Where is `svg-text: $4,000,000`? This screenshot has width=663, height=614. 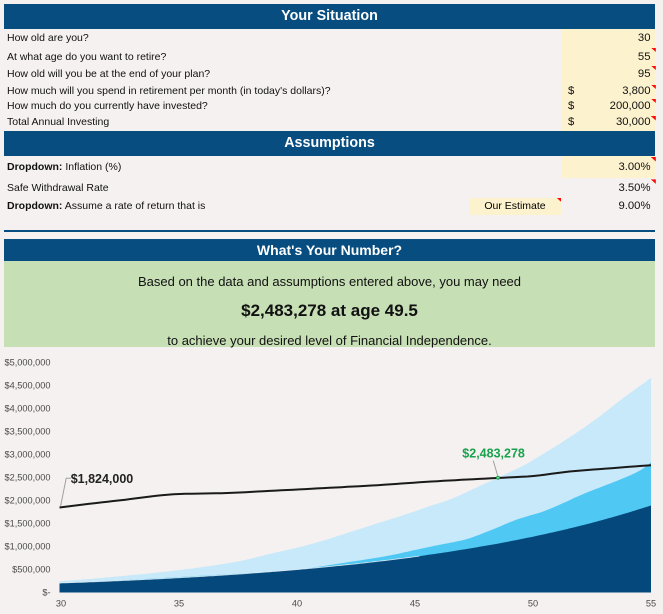 svg-text: $4,000,000 is located at coordinates (28, 409).